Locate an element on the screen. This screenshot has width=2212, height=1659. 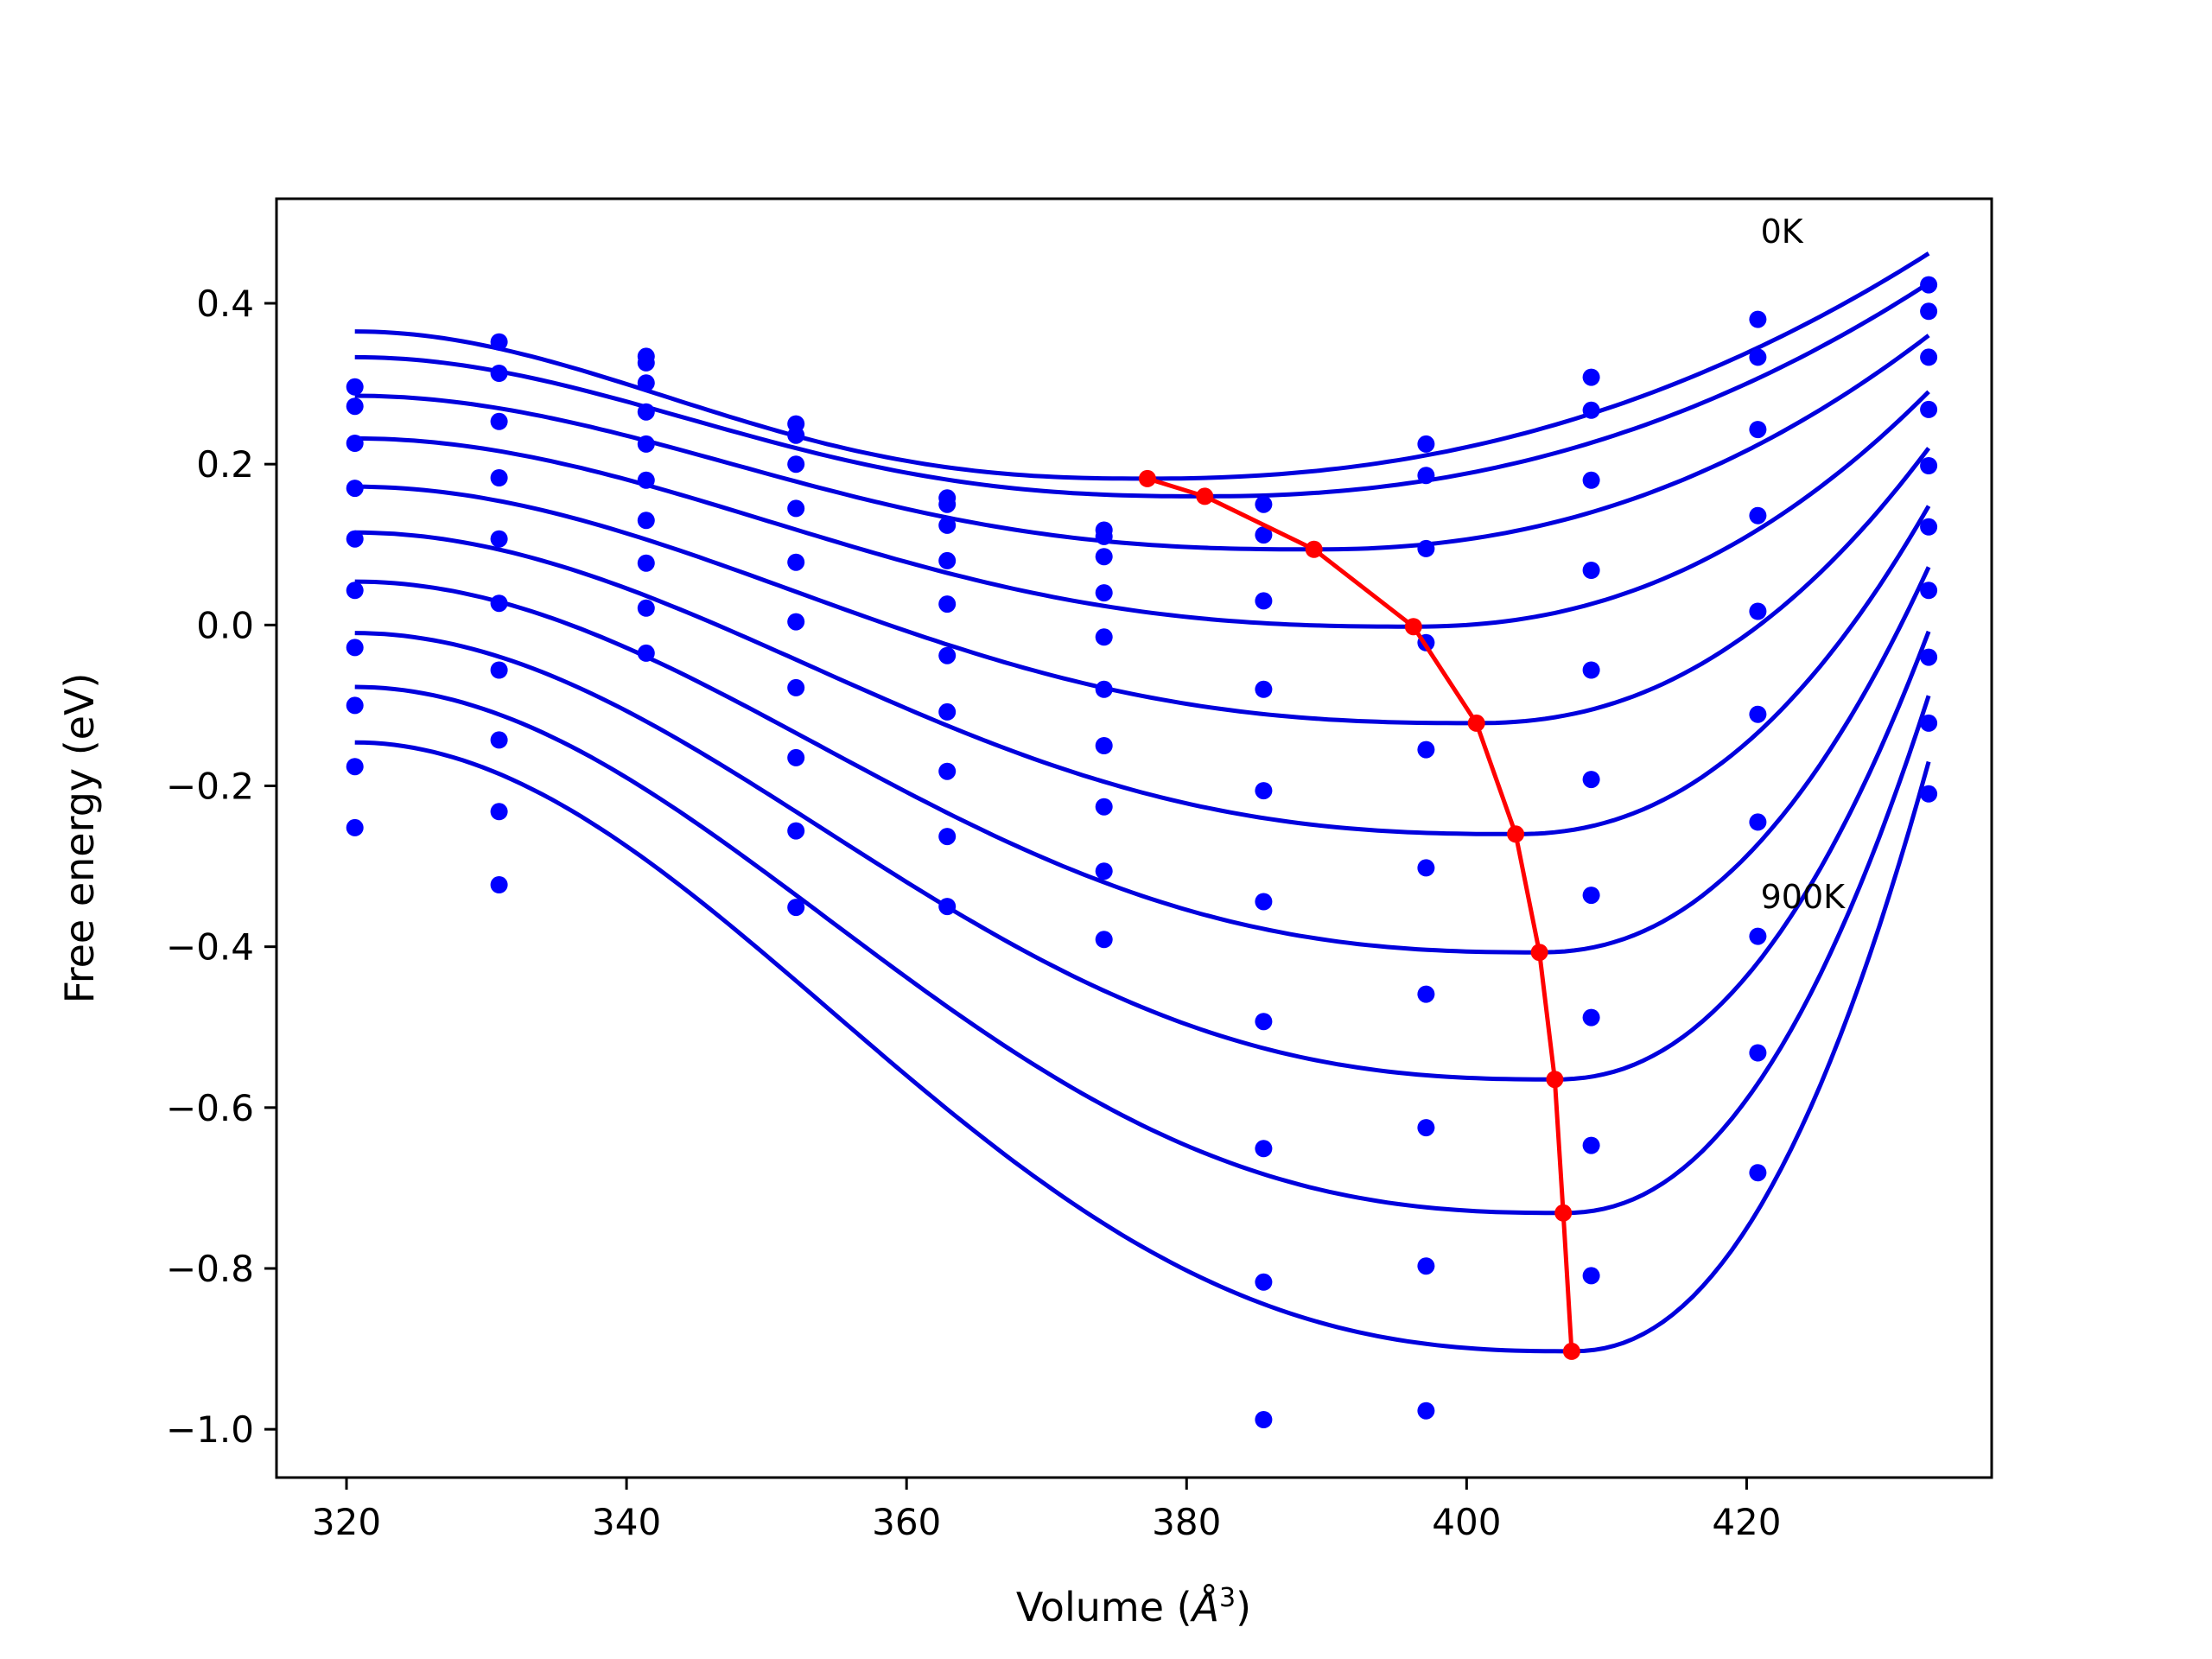
y-axis: 0.4 0.2 0.0 −0.2 −0.4 −0.6 −0.8 −1.0 is located at coordinates (221, 867).